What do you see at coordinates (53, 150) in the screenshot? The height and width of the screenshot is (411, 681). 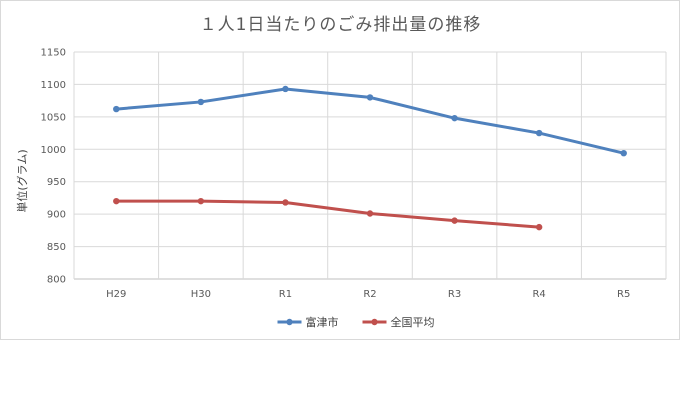 I see `y-tick-label: 1000` at bounding box center [53, 150].